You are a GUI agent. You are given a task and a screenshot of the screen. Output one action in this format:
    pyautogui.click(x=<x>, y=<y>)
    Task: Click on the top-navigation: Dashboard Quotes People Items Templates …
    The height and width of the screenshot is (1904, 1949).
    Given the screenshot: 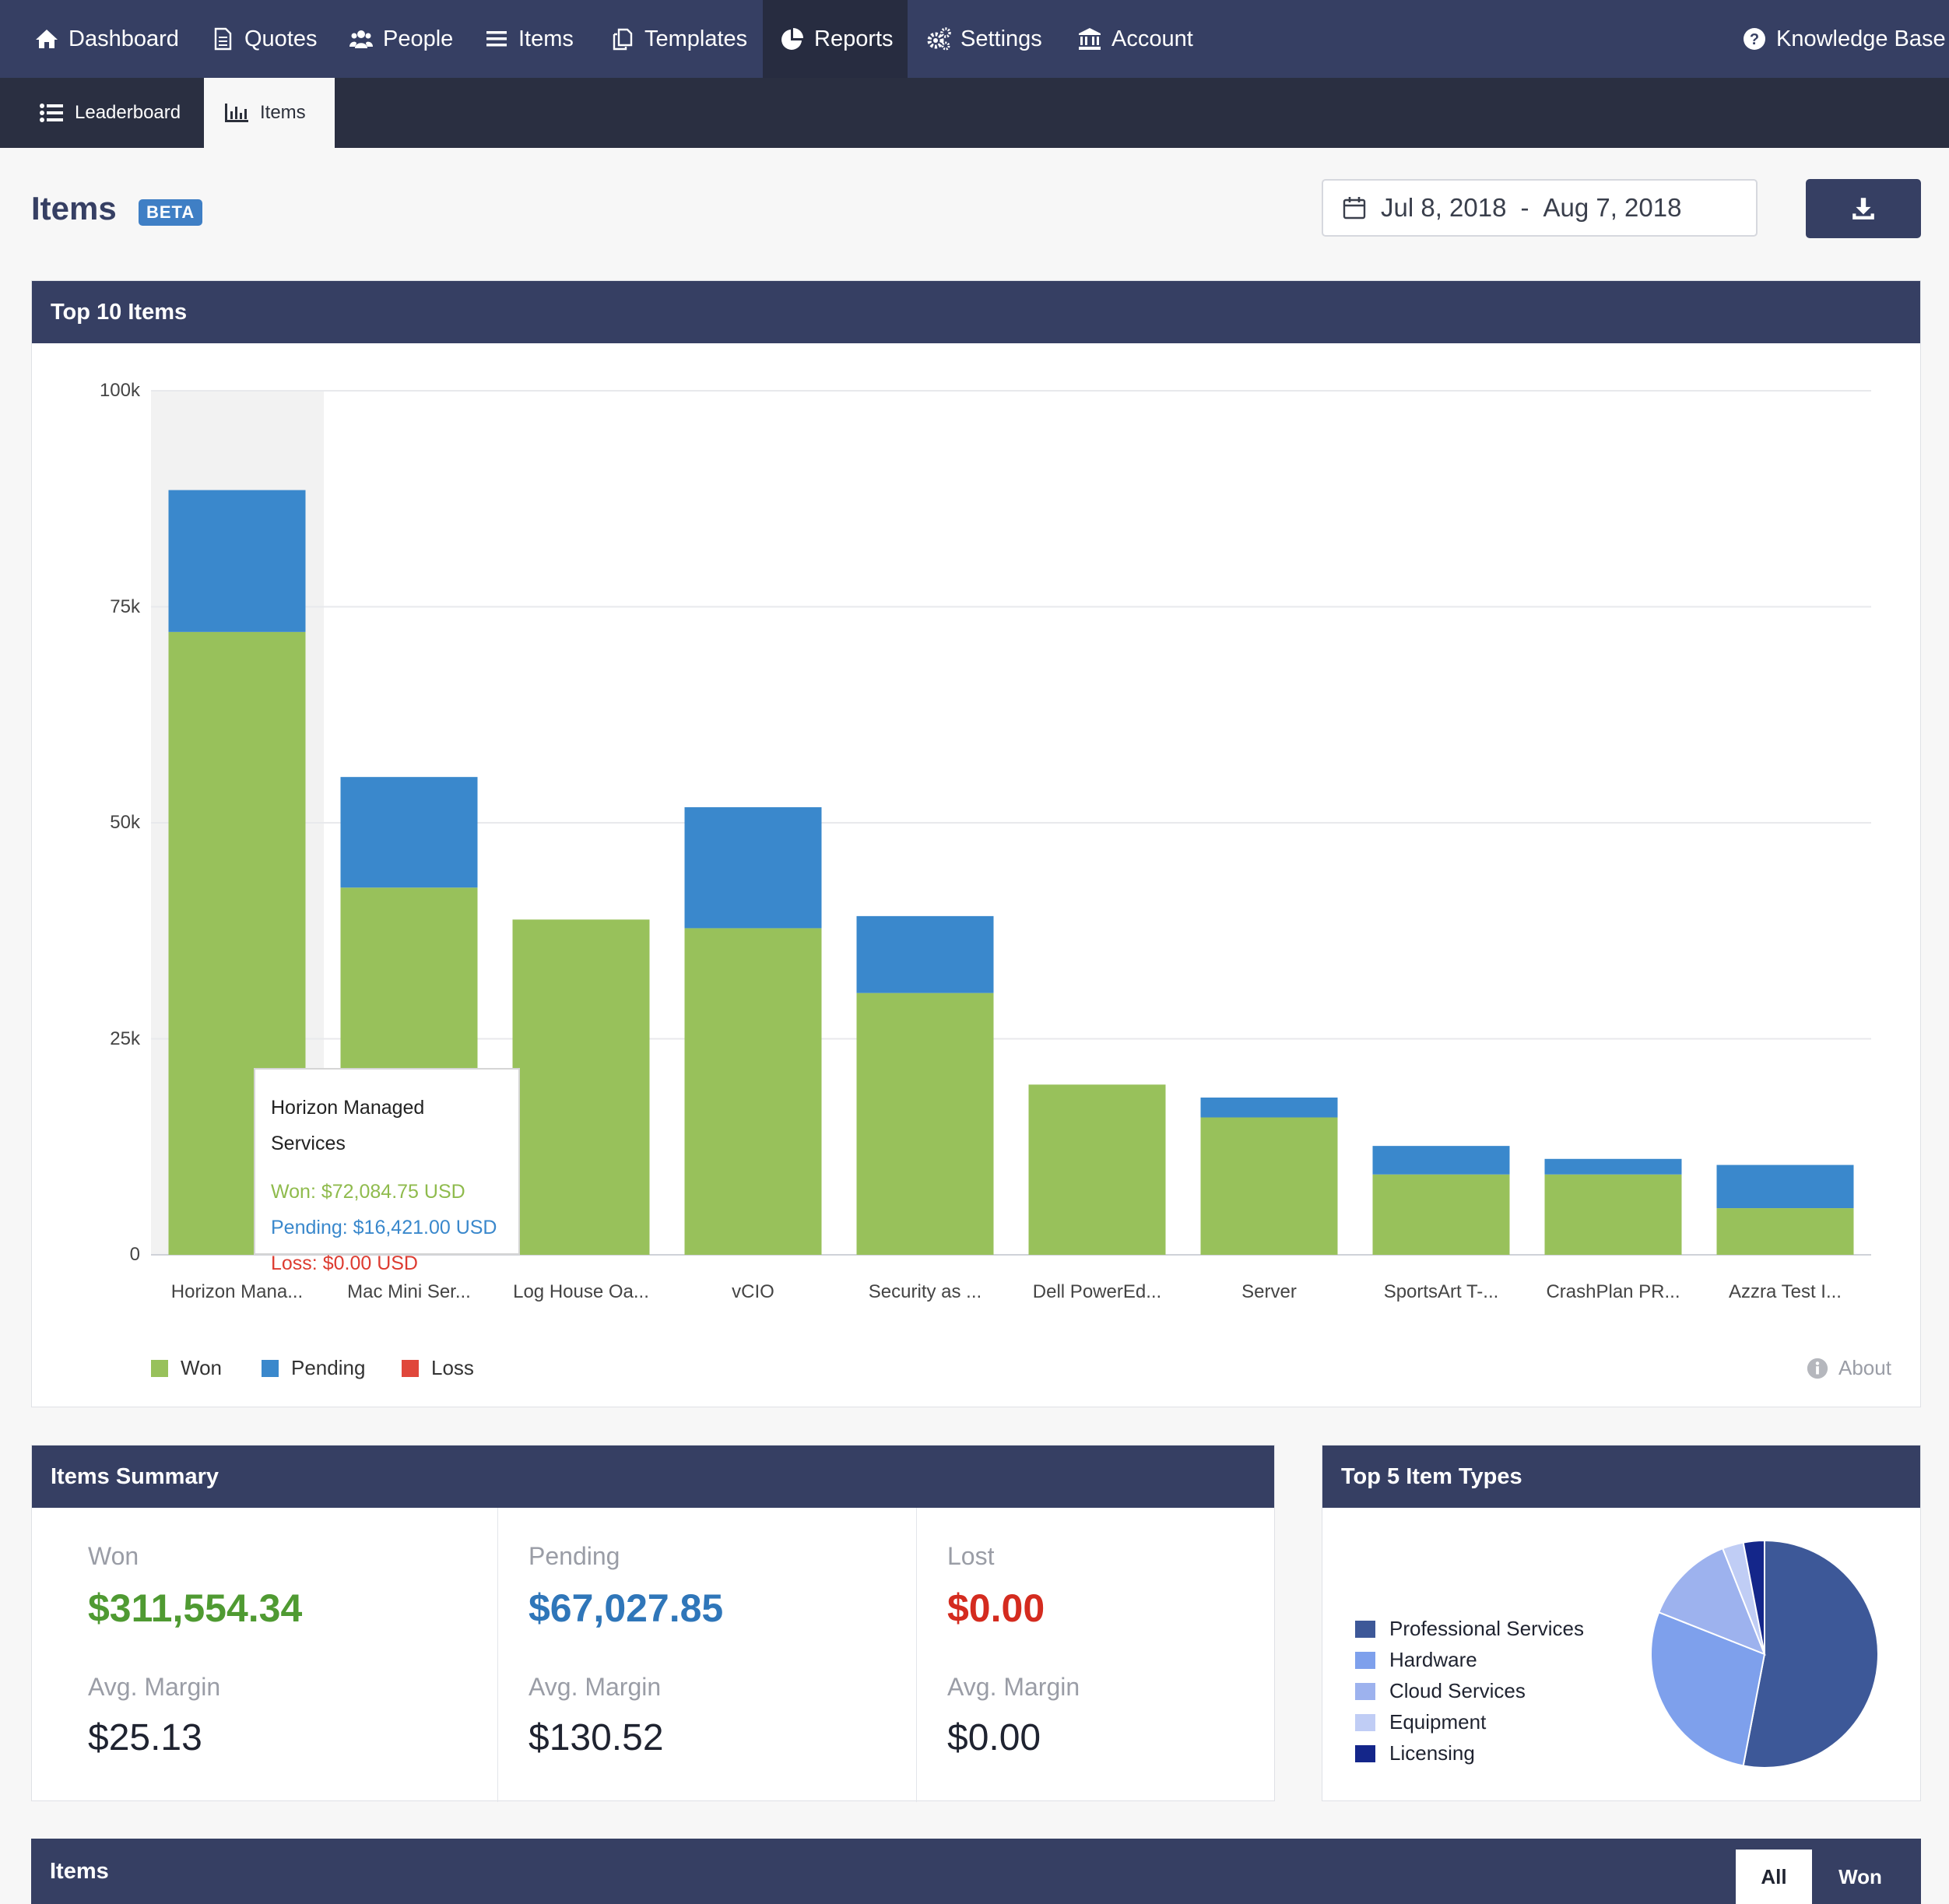 What is the action you would take?
    pyautogui.click(x=974, y=39)
    